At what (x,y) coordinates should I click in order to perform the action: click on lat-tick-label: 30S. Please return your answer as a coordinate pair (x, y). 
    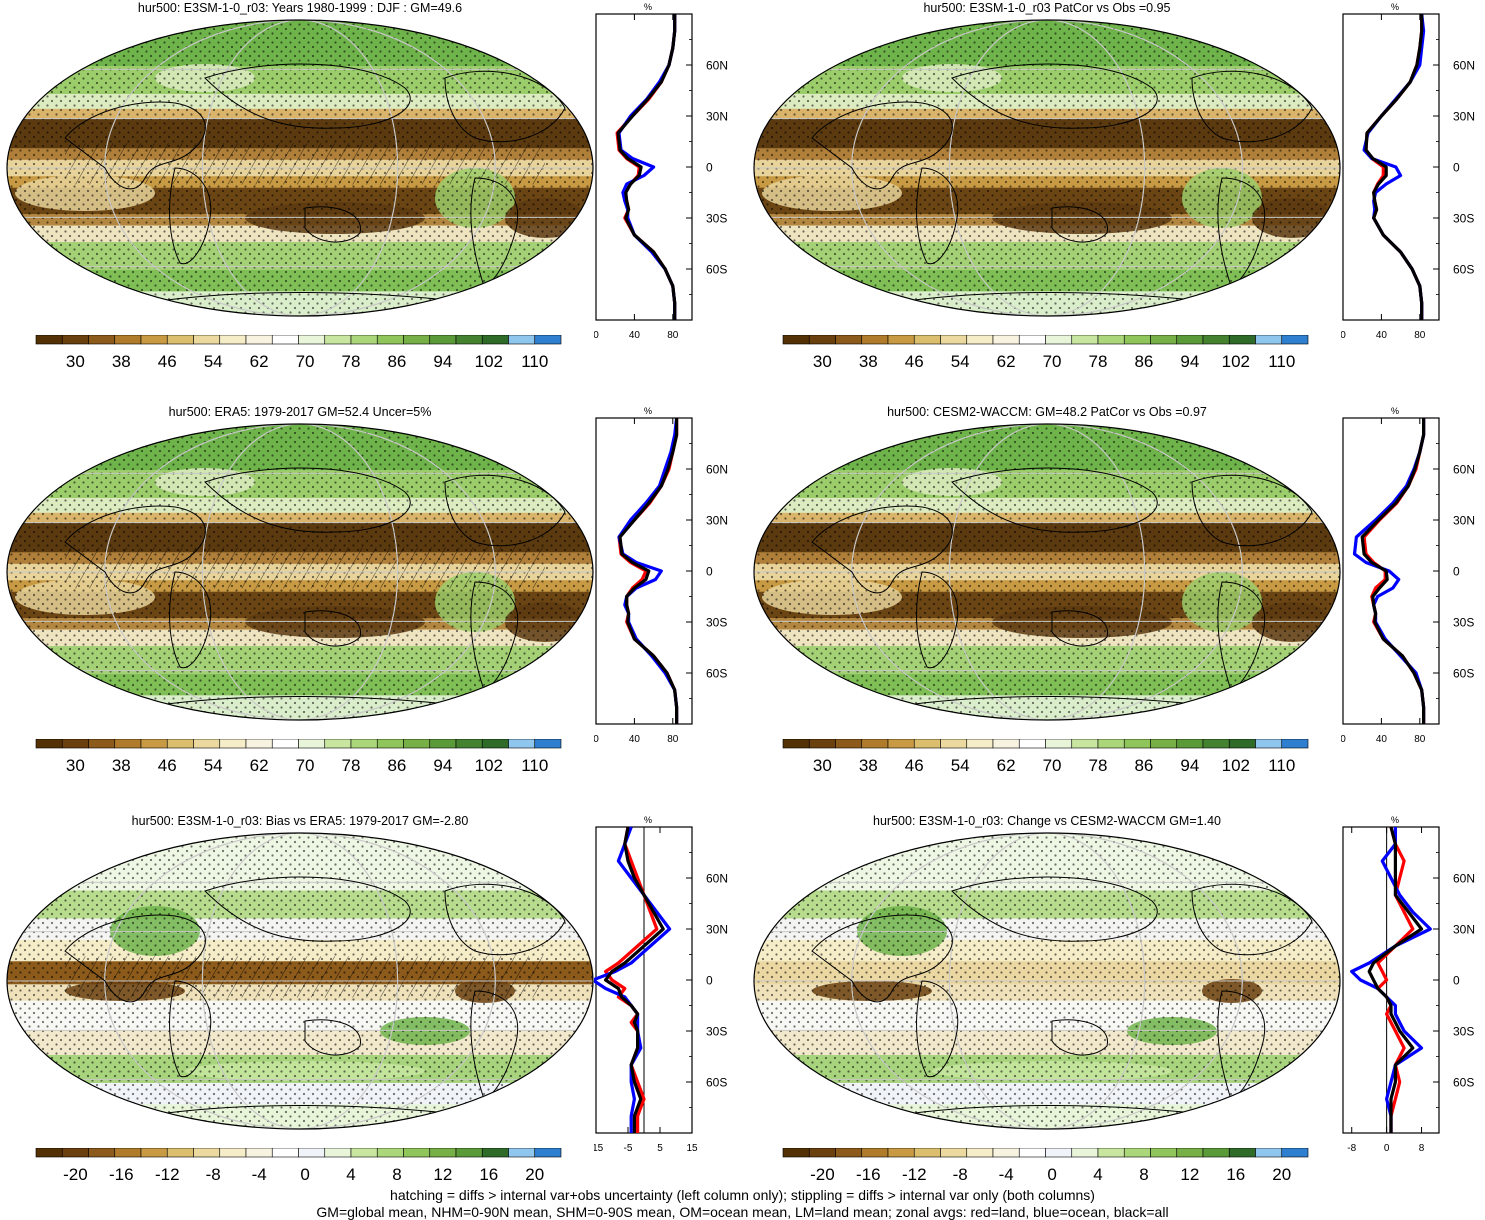
    Looking at the image, I should click on (716, 219).